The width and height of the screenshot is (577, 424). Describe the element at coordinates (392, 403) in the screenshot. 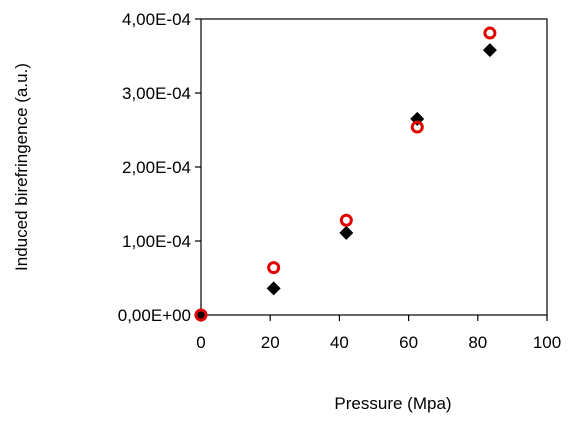

I see `x-axis-title: Pressure (Mpa)` at that location.